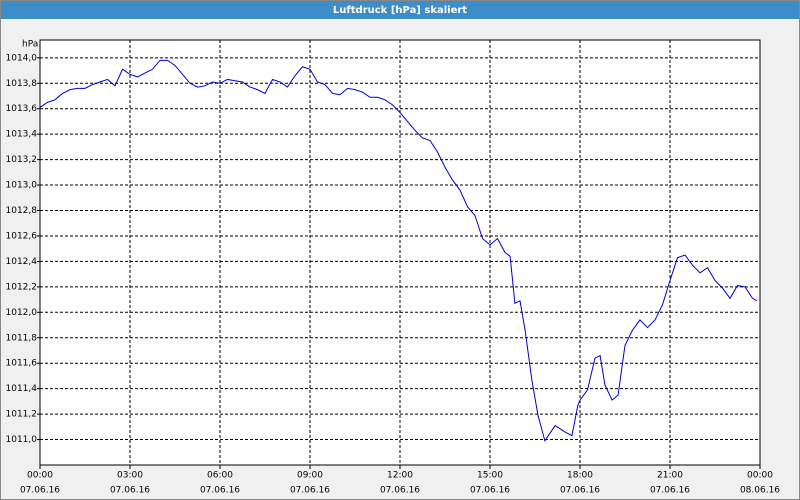  Describe the element at coordinates (22, 262) in the screenshot. I see `y-tick-label: 1012,4` at that location.